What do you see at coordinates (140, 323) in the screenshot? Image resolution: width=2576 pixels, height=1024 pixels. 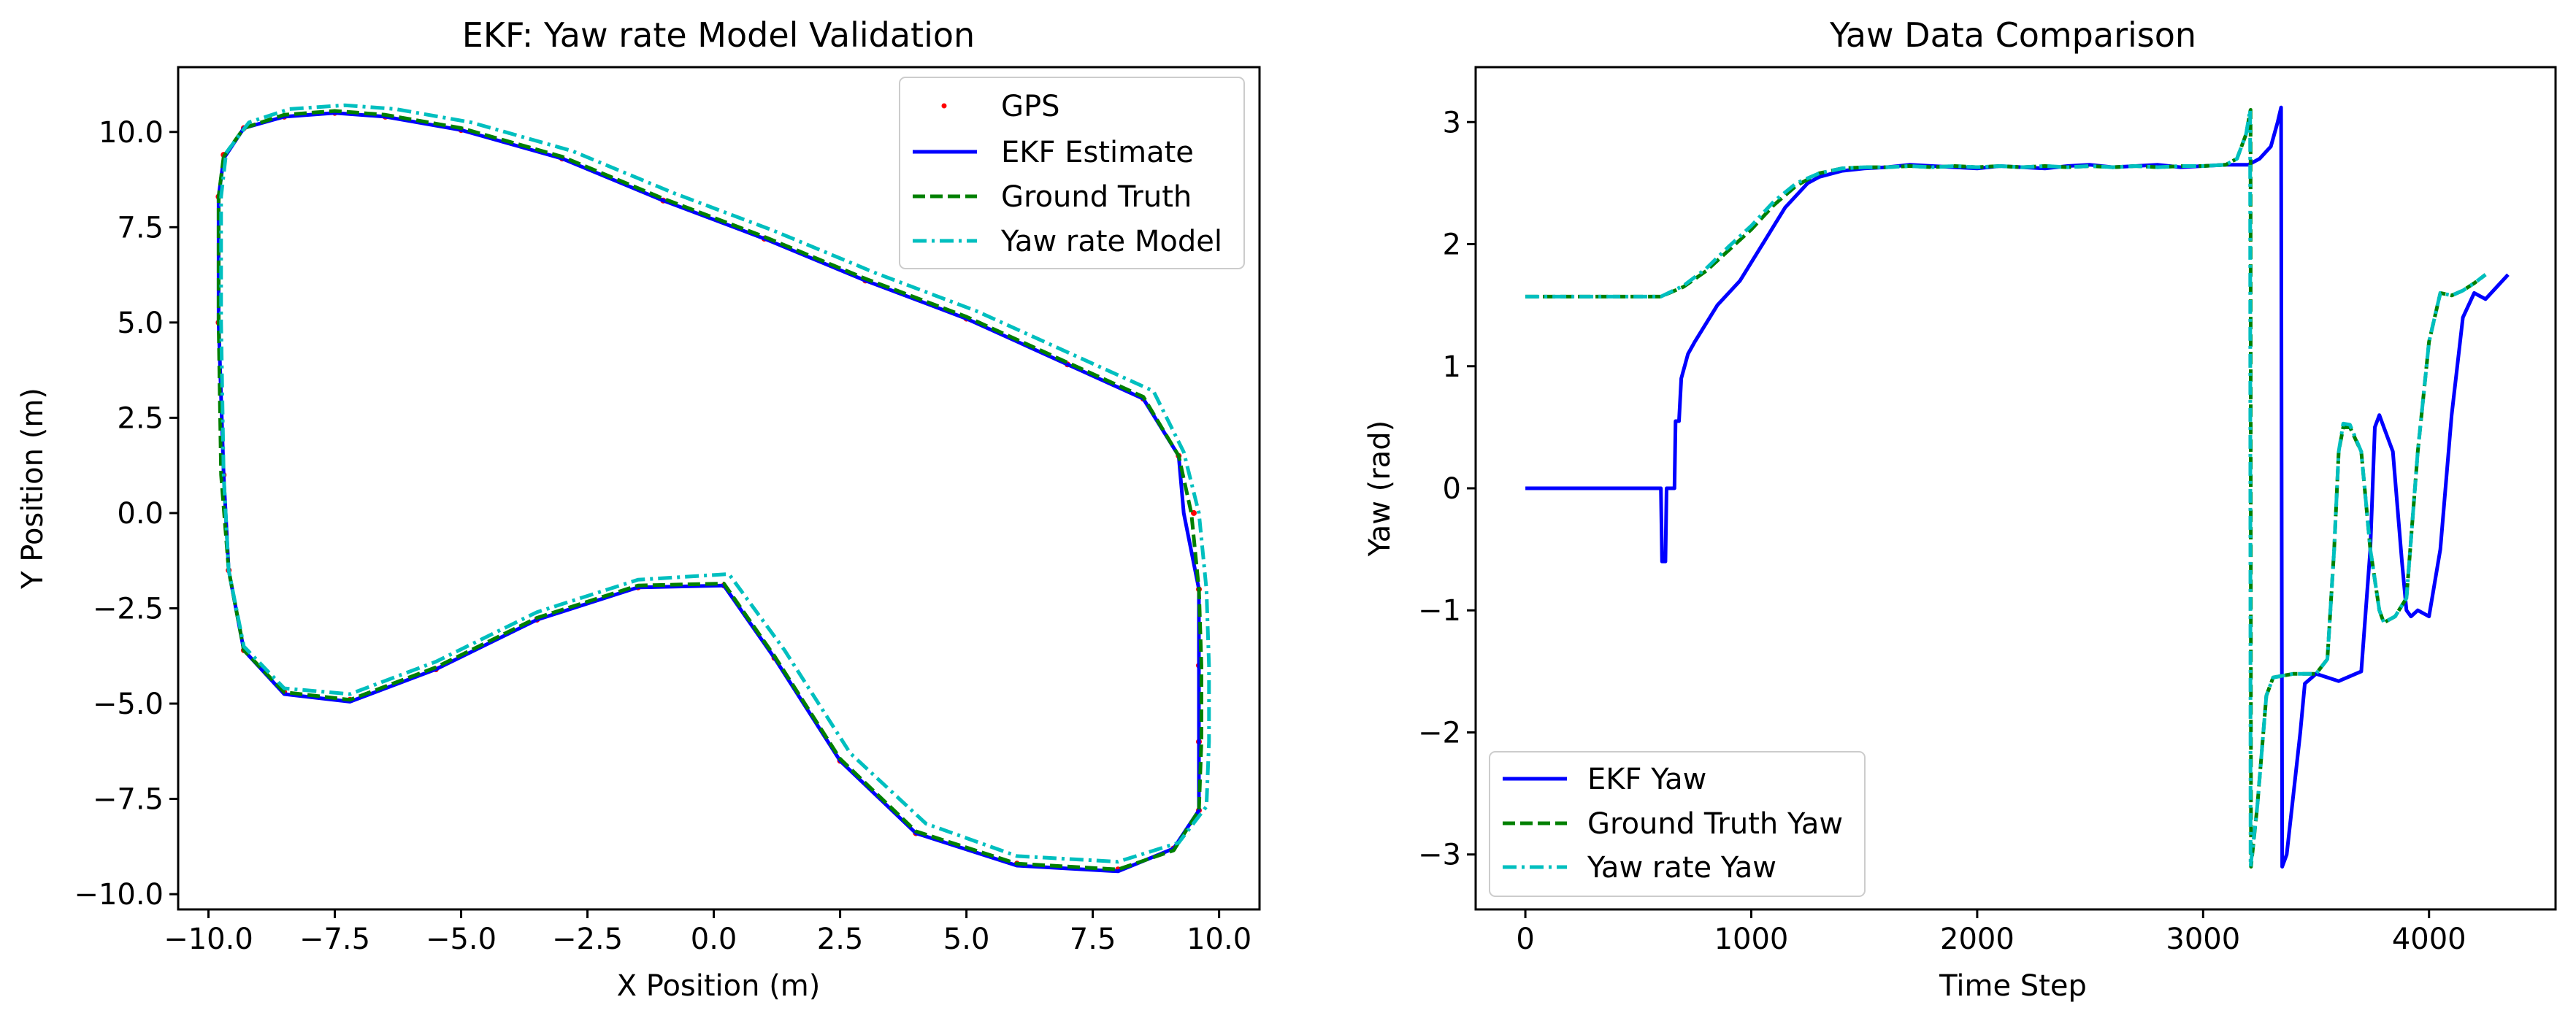 I see `y-tick-label-6: 5.0` at bounding box center [140, 323].